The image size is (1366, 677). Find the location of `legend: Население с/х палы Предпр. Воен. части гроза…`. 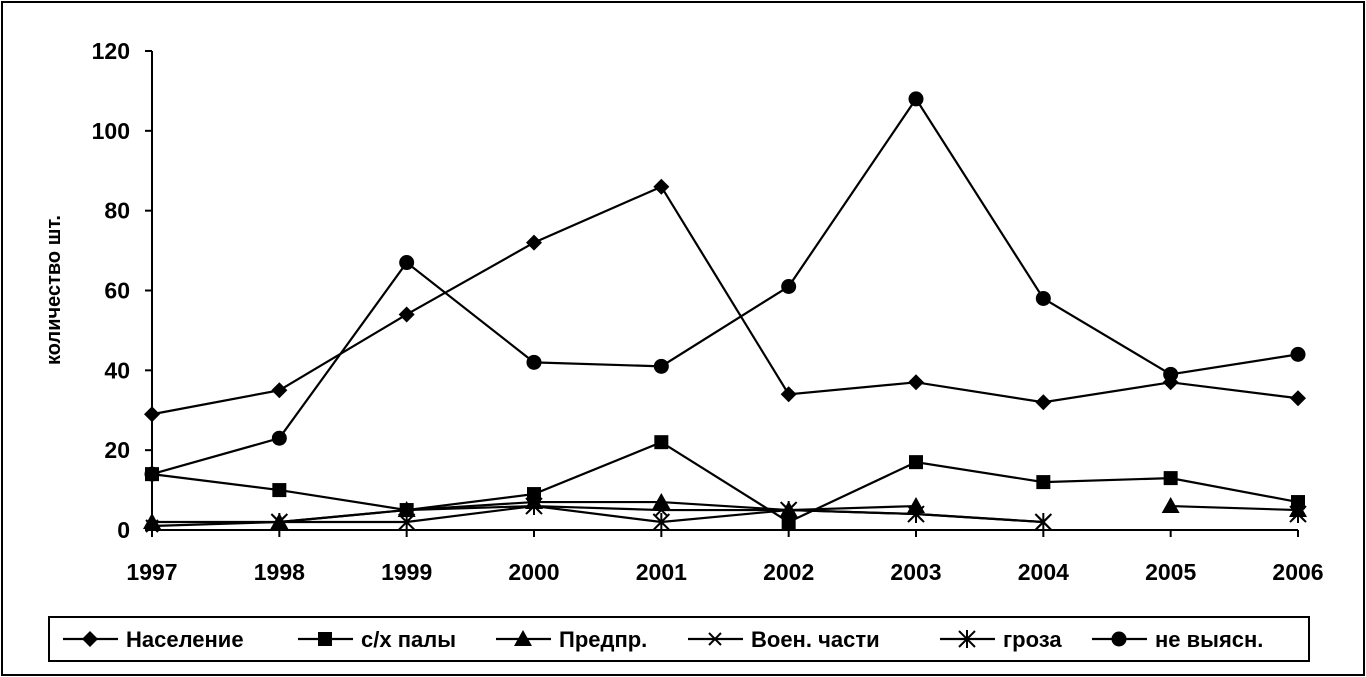

legend: Население с/х палы Предпр. Воен. части гроза… is located at coordinates (679, 639).